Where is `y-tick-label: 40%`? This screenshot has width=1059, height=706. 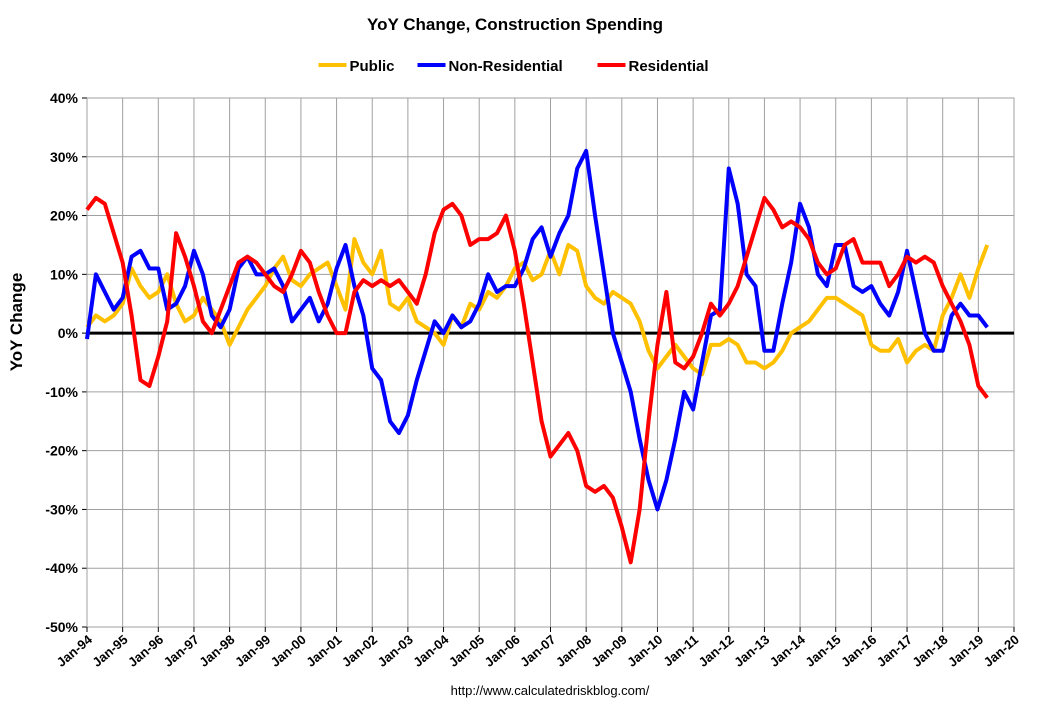
y-tick-label: 40% is located at coordinates (64, 98).